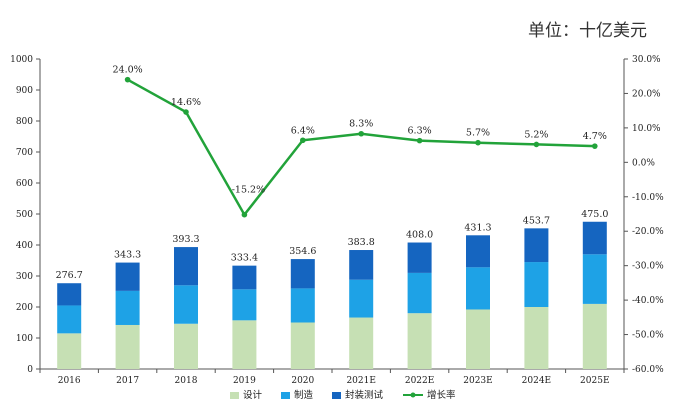 This screenshot has height=411, width=674. What do you see at coordinates (24, 277) in the screenshot?
I see `y-left-tick-label: 300` at bounding box center [24, 277].